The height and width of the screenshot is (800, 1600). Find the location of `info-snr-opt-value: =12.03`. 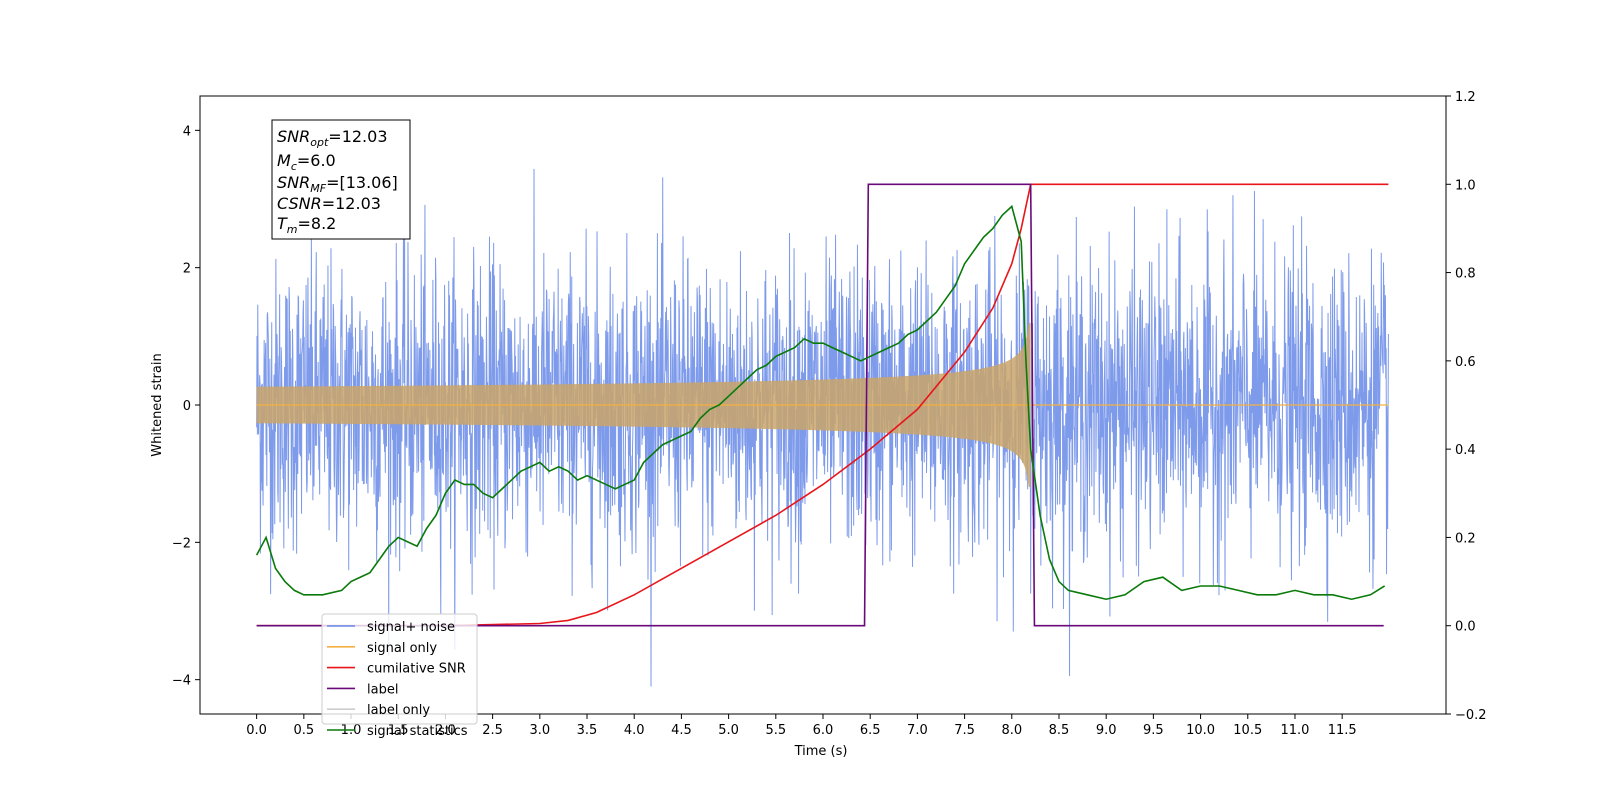

info-snr-opt-value: =12.03 is located at coordinates (357, 136).